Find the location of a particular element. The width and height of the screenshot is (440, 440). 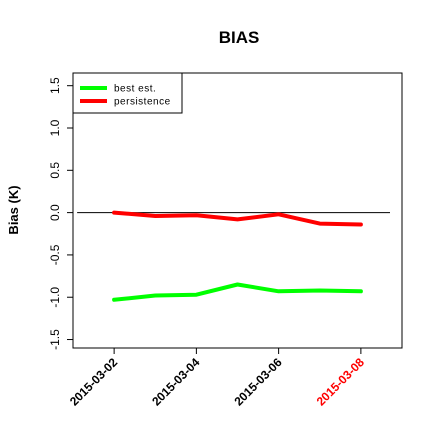

legend-box is located at coordinates (127, 93).